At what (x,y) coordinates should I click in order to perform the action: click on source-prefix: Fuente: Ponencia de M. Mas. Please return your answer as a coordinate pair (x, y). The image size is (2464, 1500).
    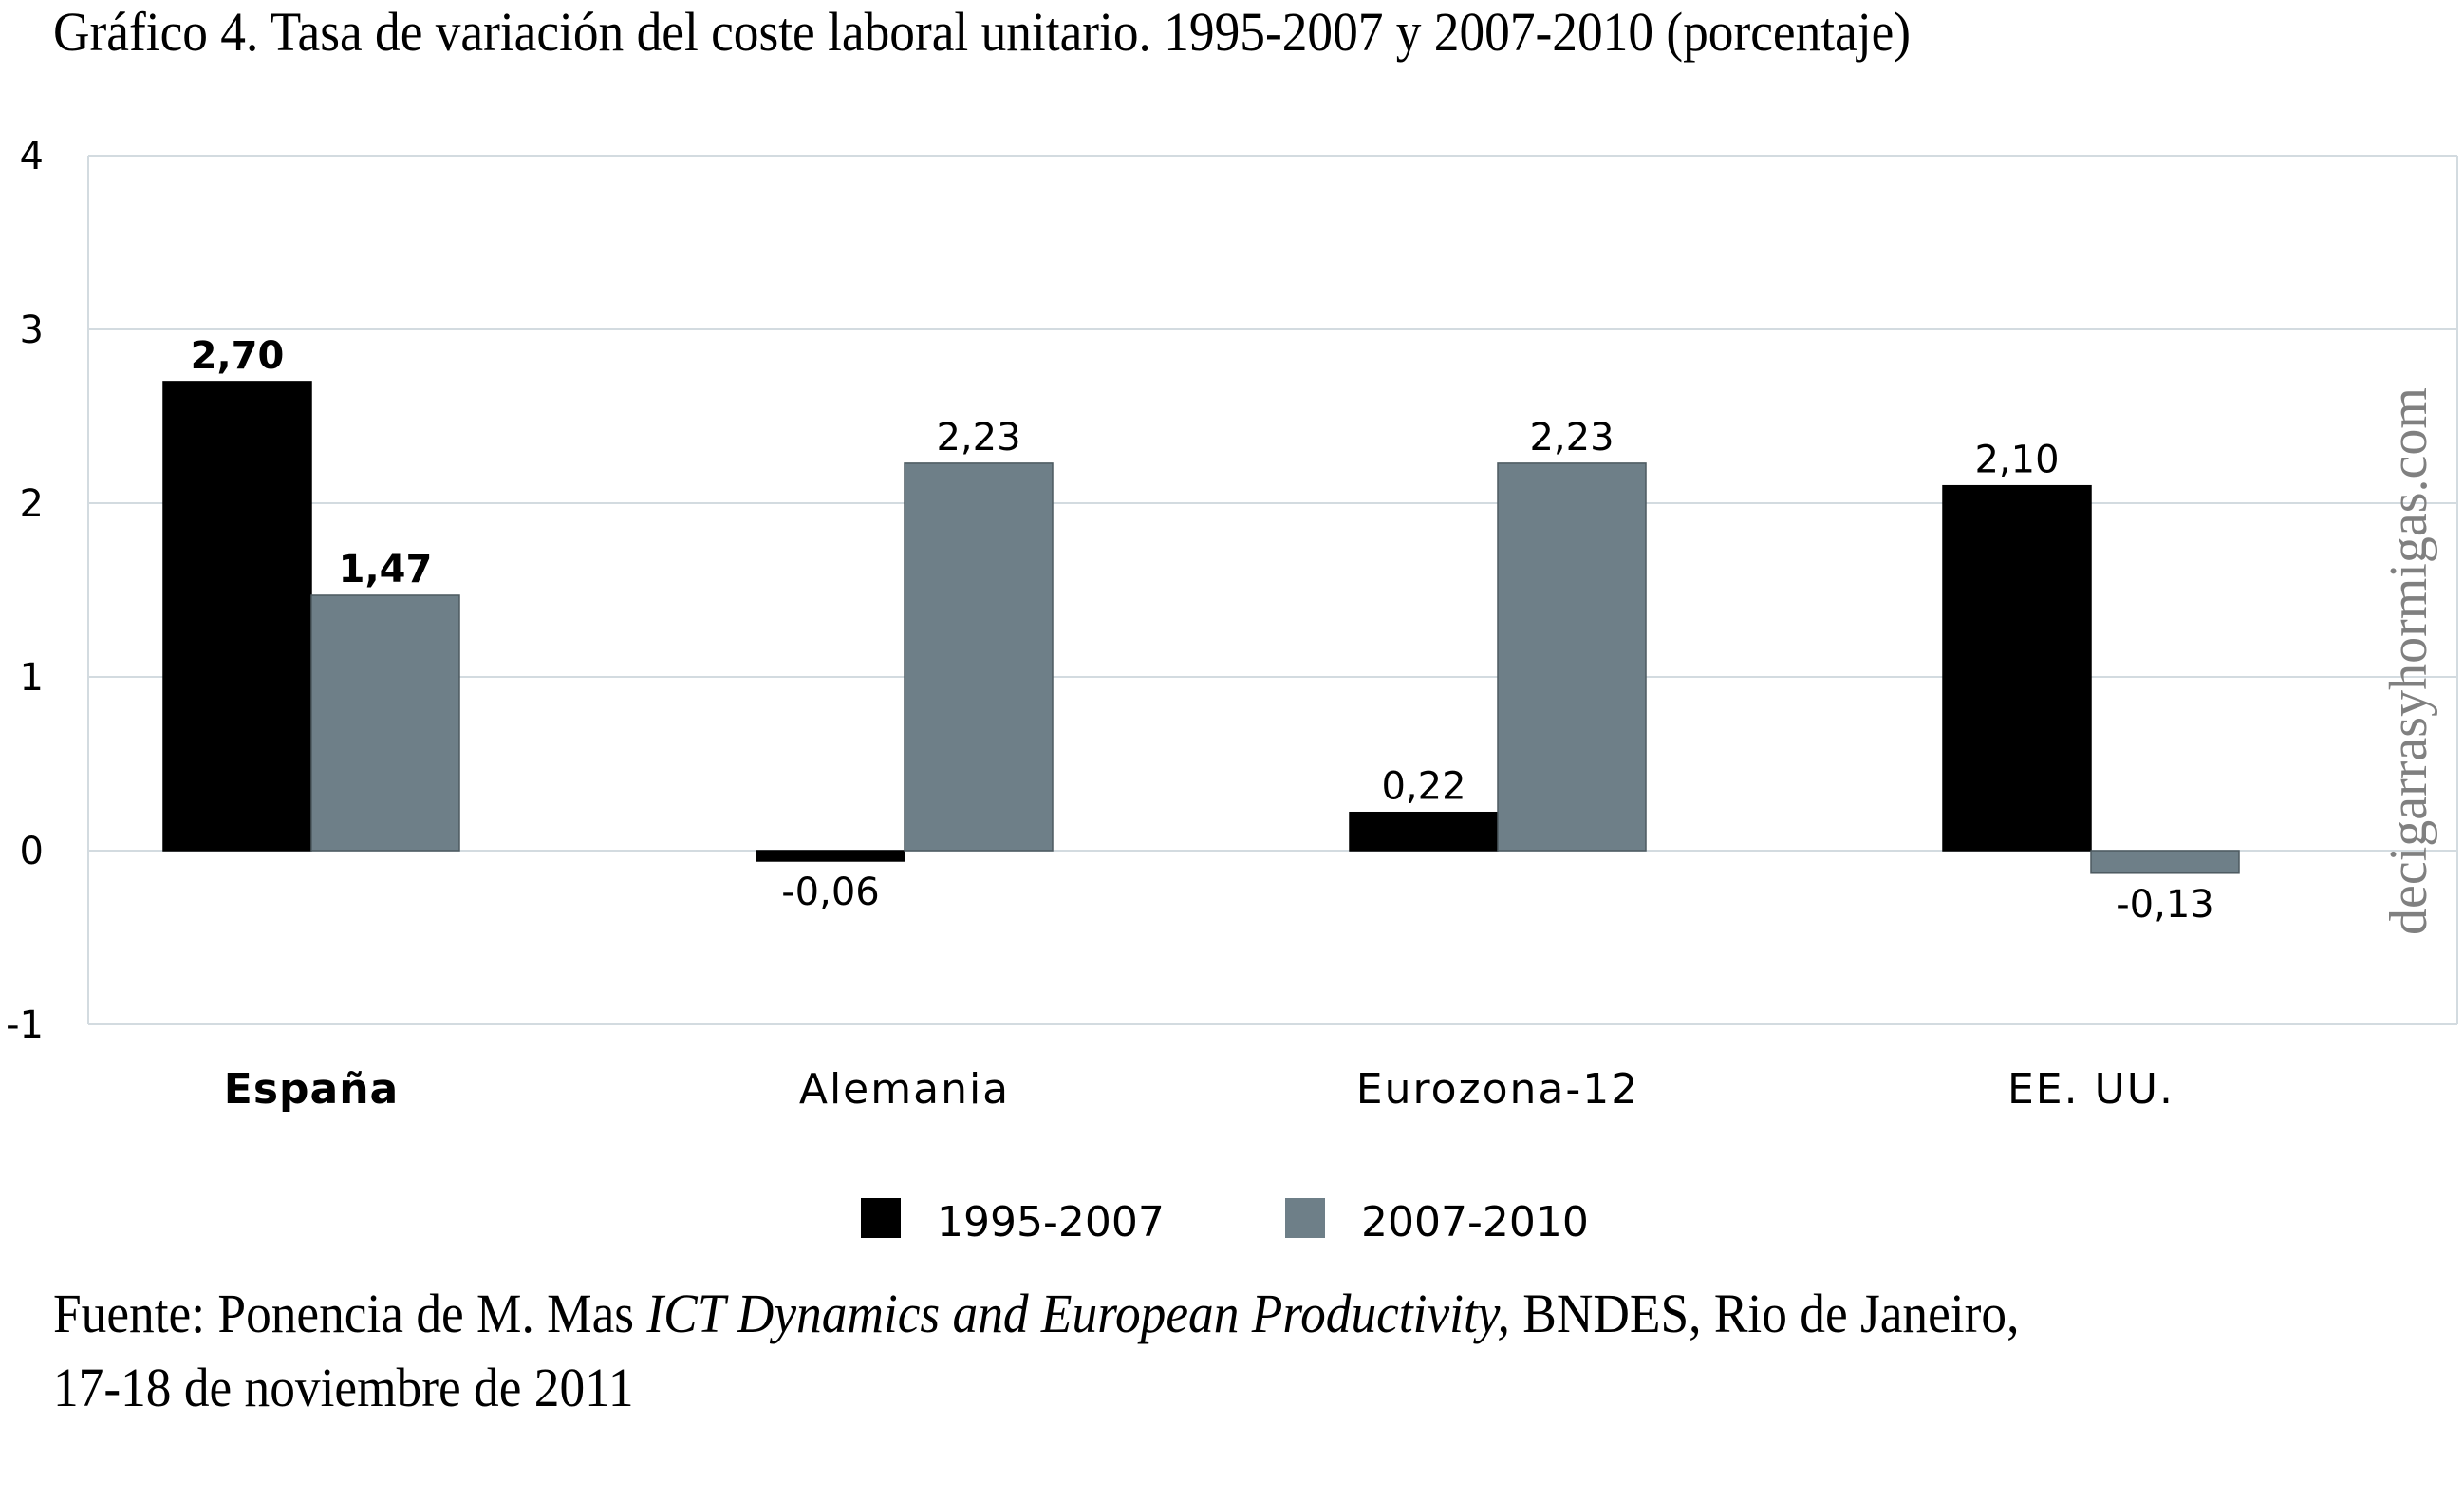
    Looking at the image, I should click on (350, 1313).